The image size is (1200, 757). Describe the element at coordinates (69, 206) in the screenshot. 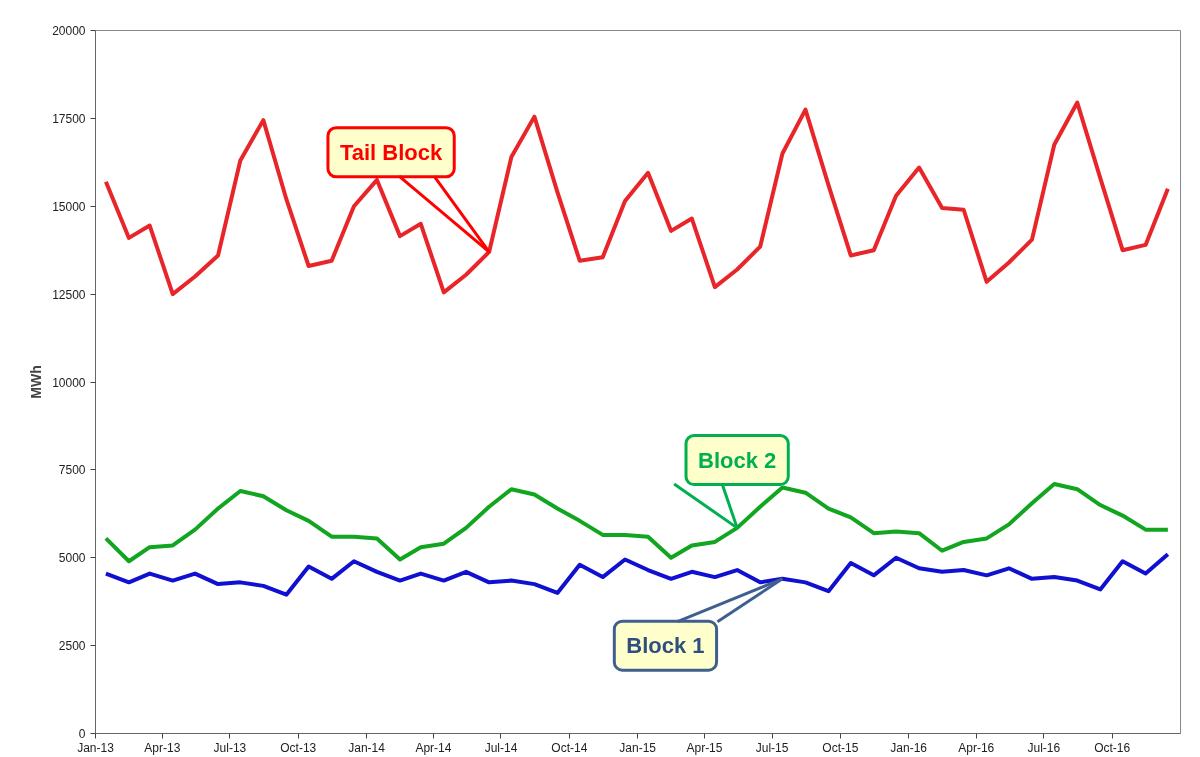

I see `y-tick-label: 15000` at that location.